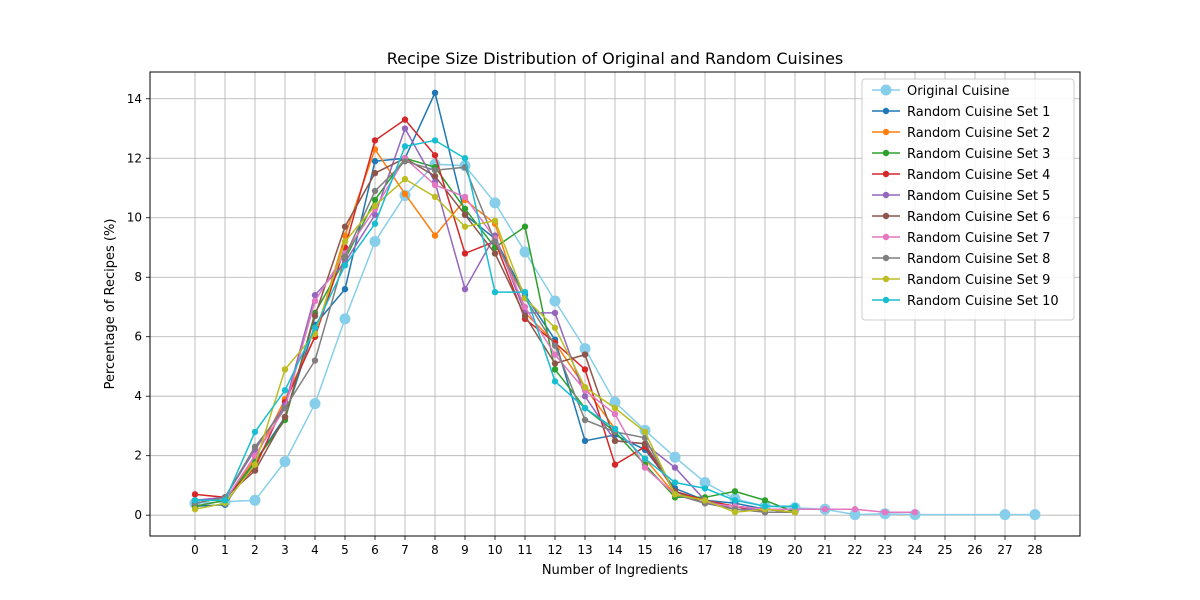 The height and width of the screenshot is (600, 1200). I want to click on x-tick-label: 3, so click(285, 550).